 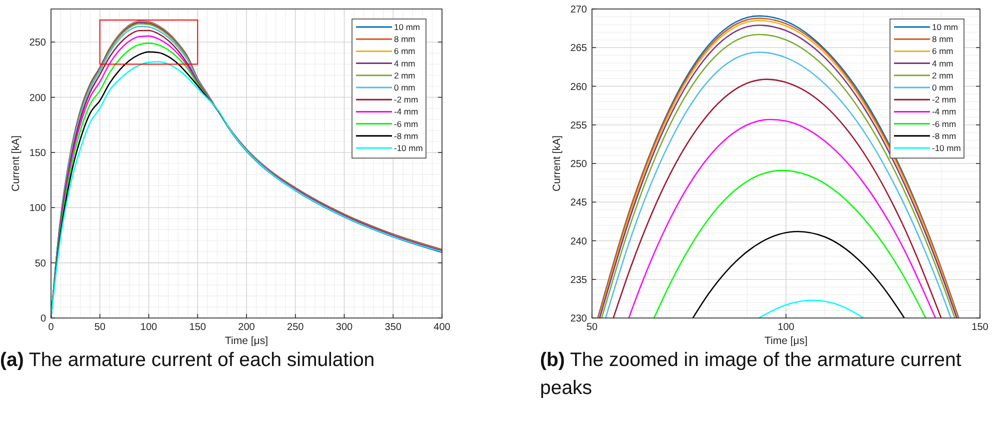 I want to click on y-tick-label: 245, so click(x=579, y=203).